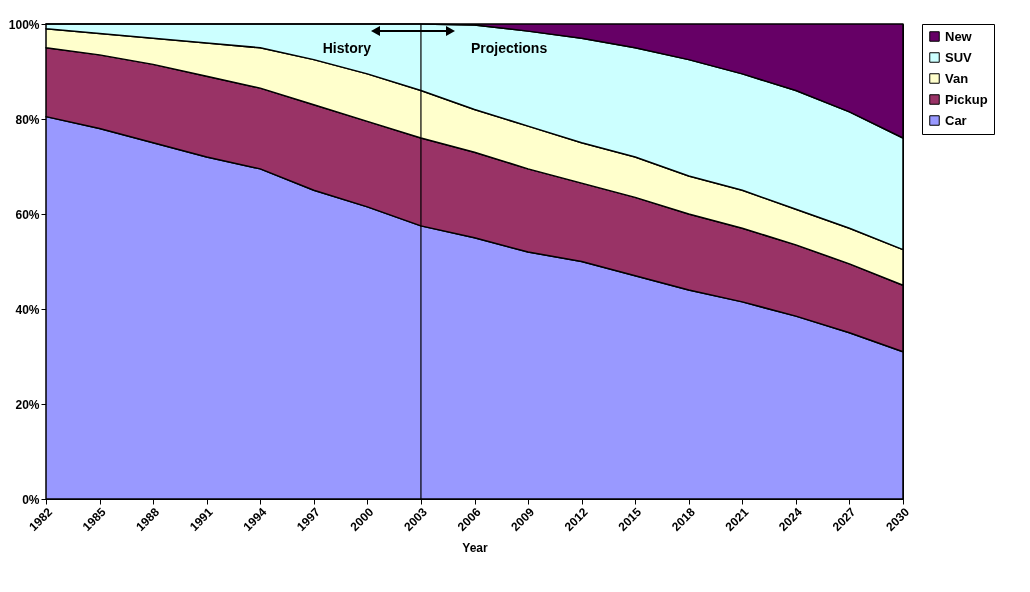 This screenshot has width=1030, height=592. What do you see at coordinates (959, 57) in the screenshot?
I see `legend-label: SUV` at bounding box center [959, 57].